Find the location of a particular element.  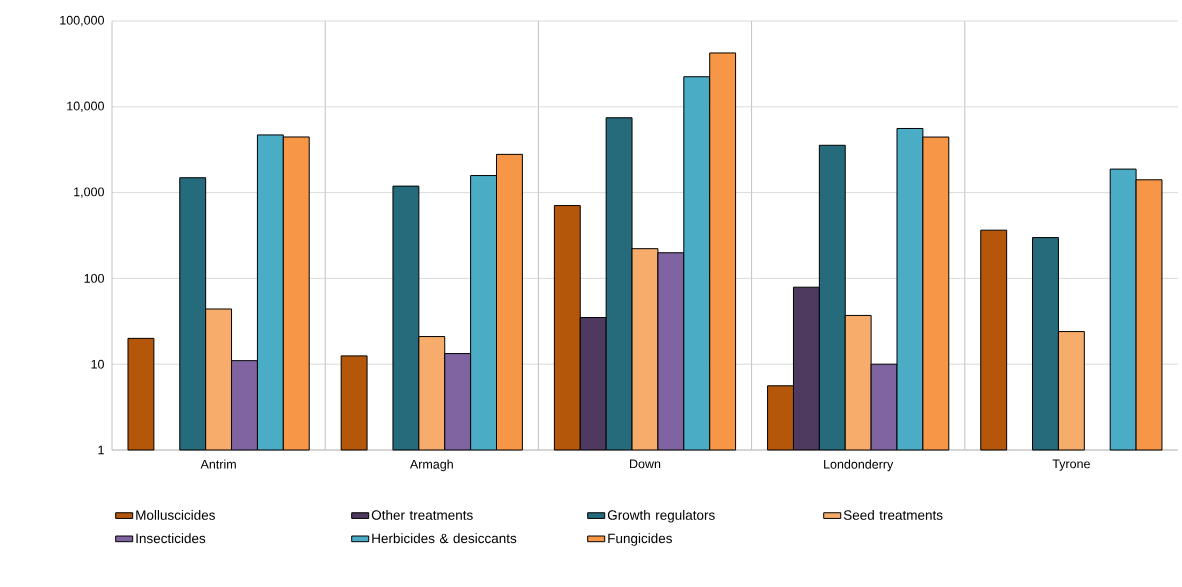

legend-label: Insecticides is located at coordinates (171, 538).